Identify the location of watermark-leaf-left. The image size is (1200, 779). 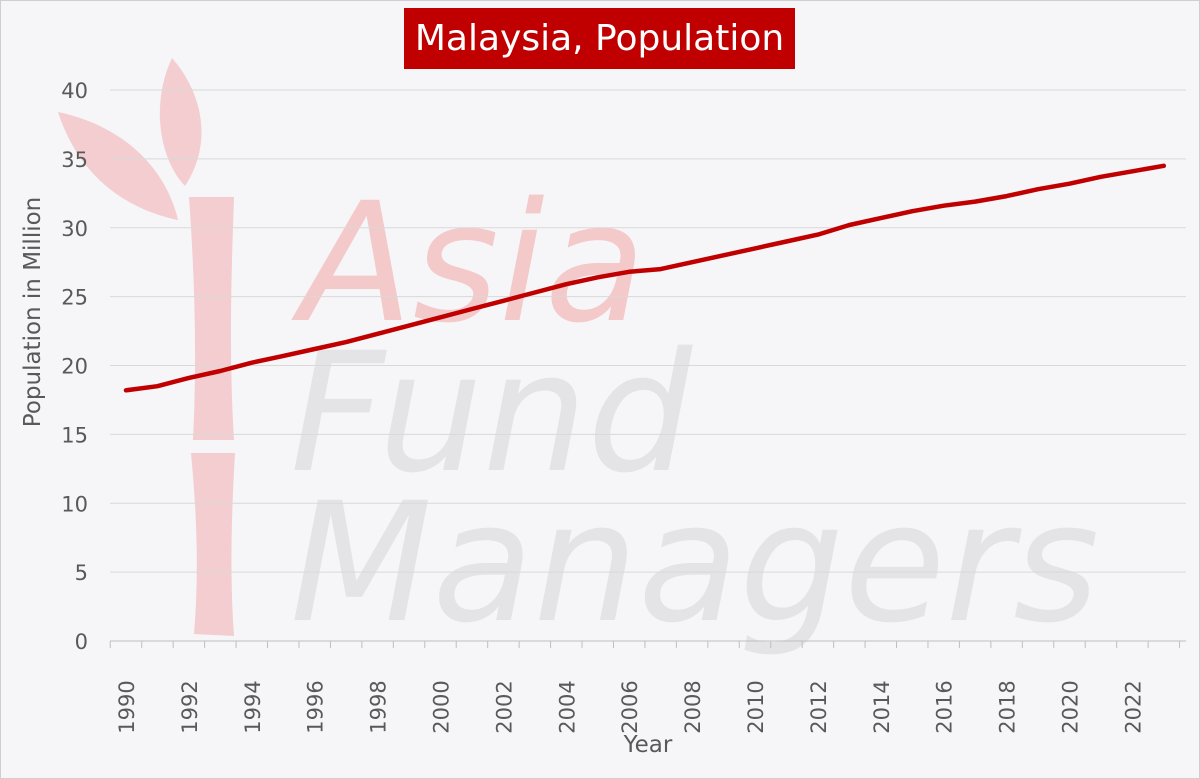
(118, 166).